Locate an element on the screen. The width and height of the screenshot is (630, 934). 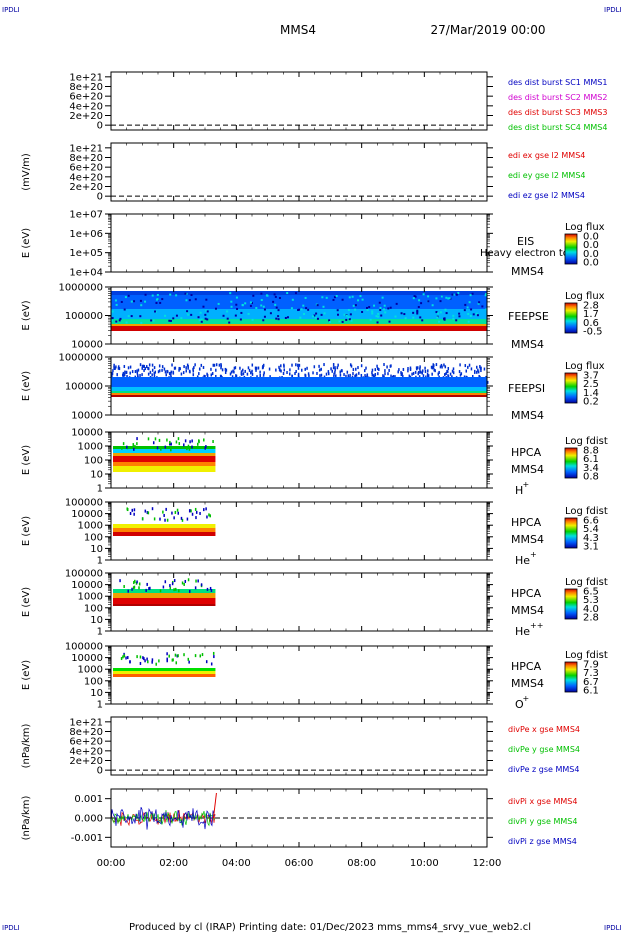
charge-label: + is located at coordinates (526, 698).